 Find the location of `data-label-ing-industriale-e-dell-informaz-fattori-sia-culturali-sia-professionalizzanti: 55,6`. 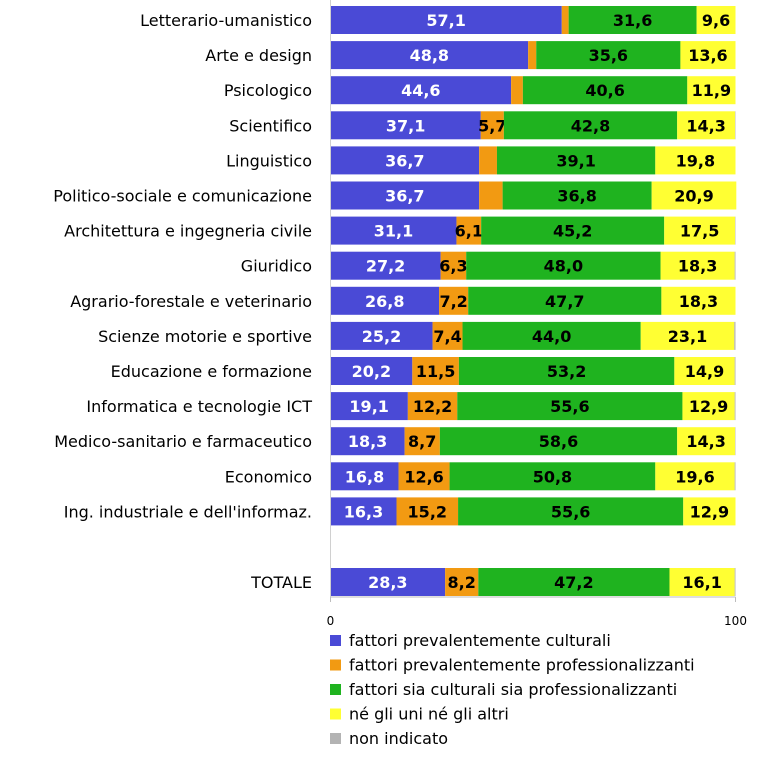

data-label-ing-industriale-e-dell-informaz-fattori-sia-culturali-sia-professionalizzanti: 55,6 is located at coordinates (570, 511).